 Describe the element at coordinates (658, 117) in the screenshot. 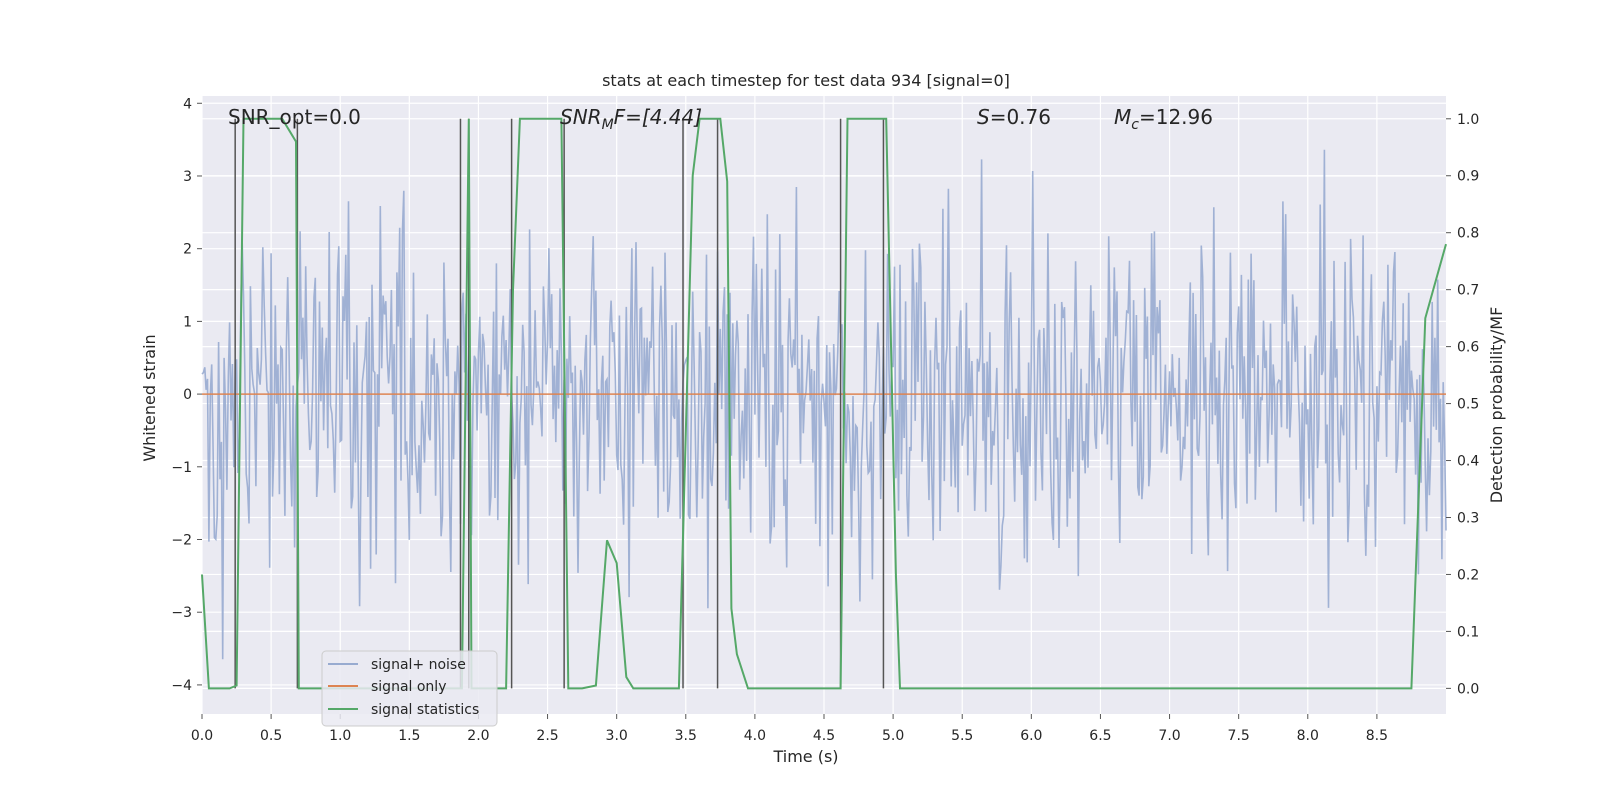

I see `annotation-snr-mf-rest: F=[4.44]` at that location.